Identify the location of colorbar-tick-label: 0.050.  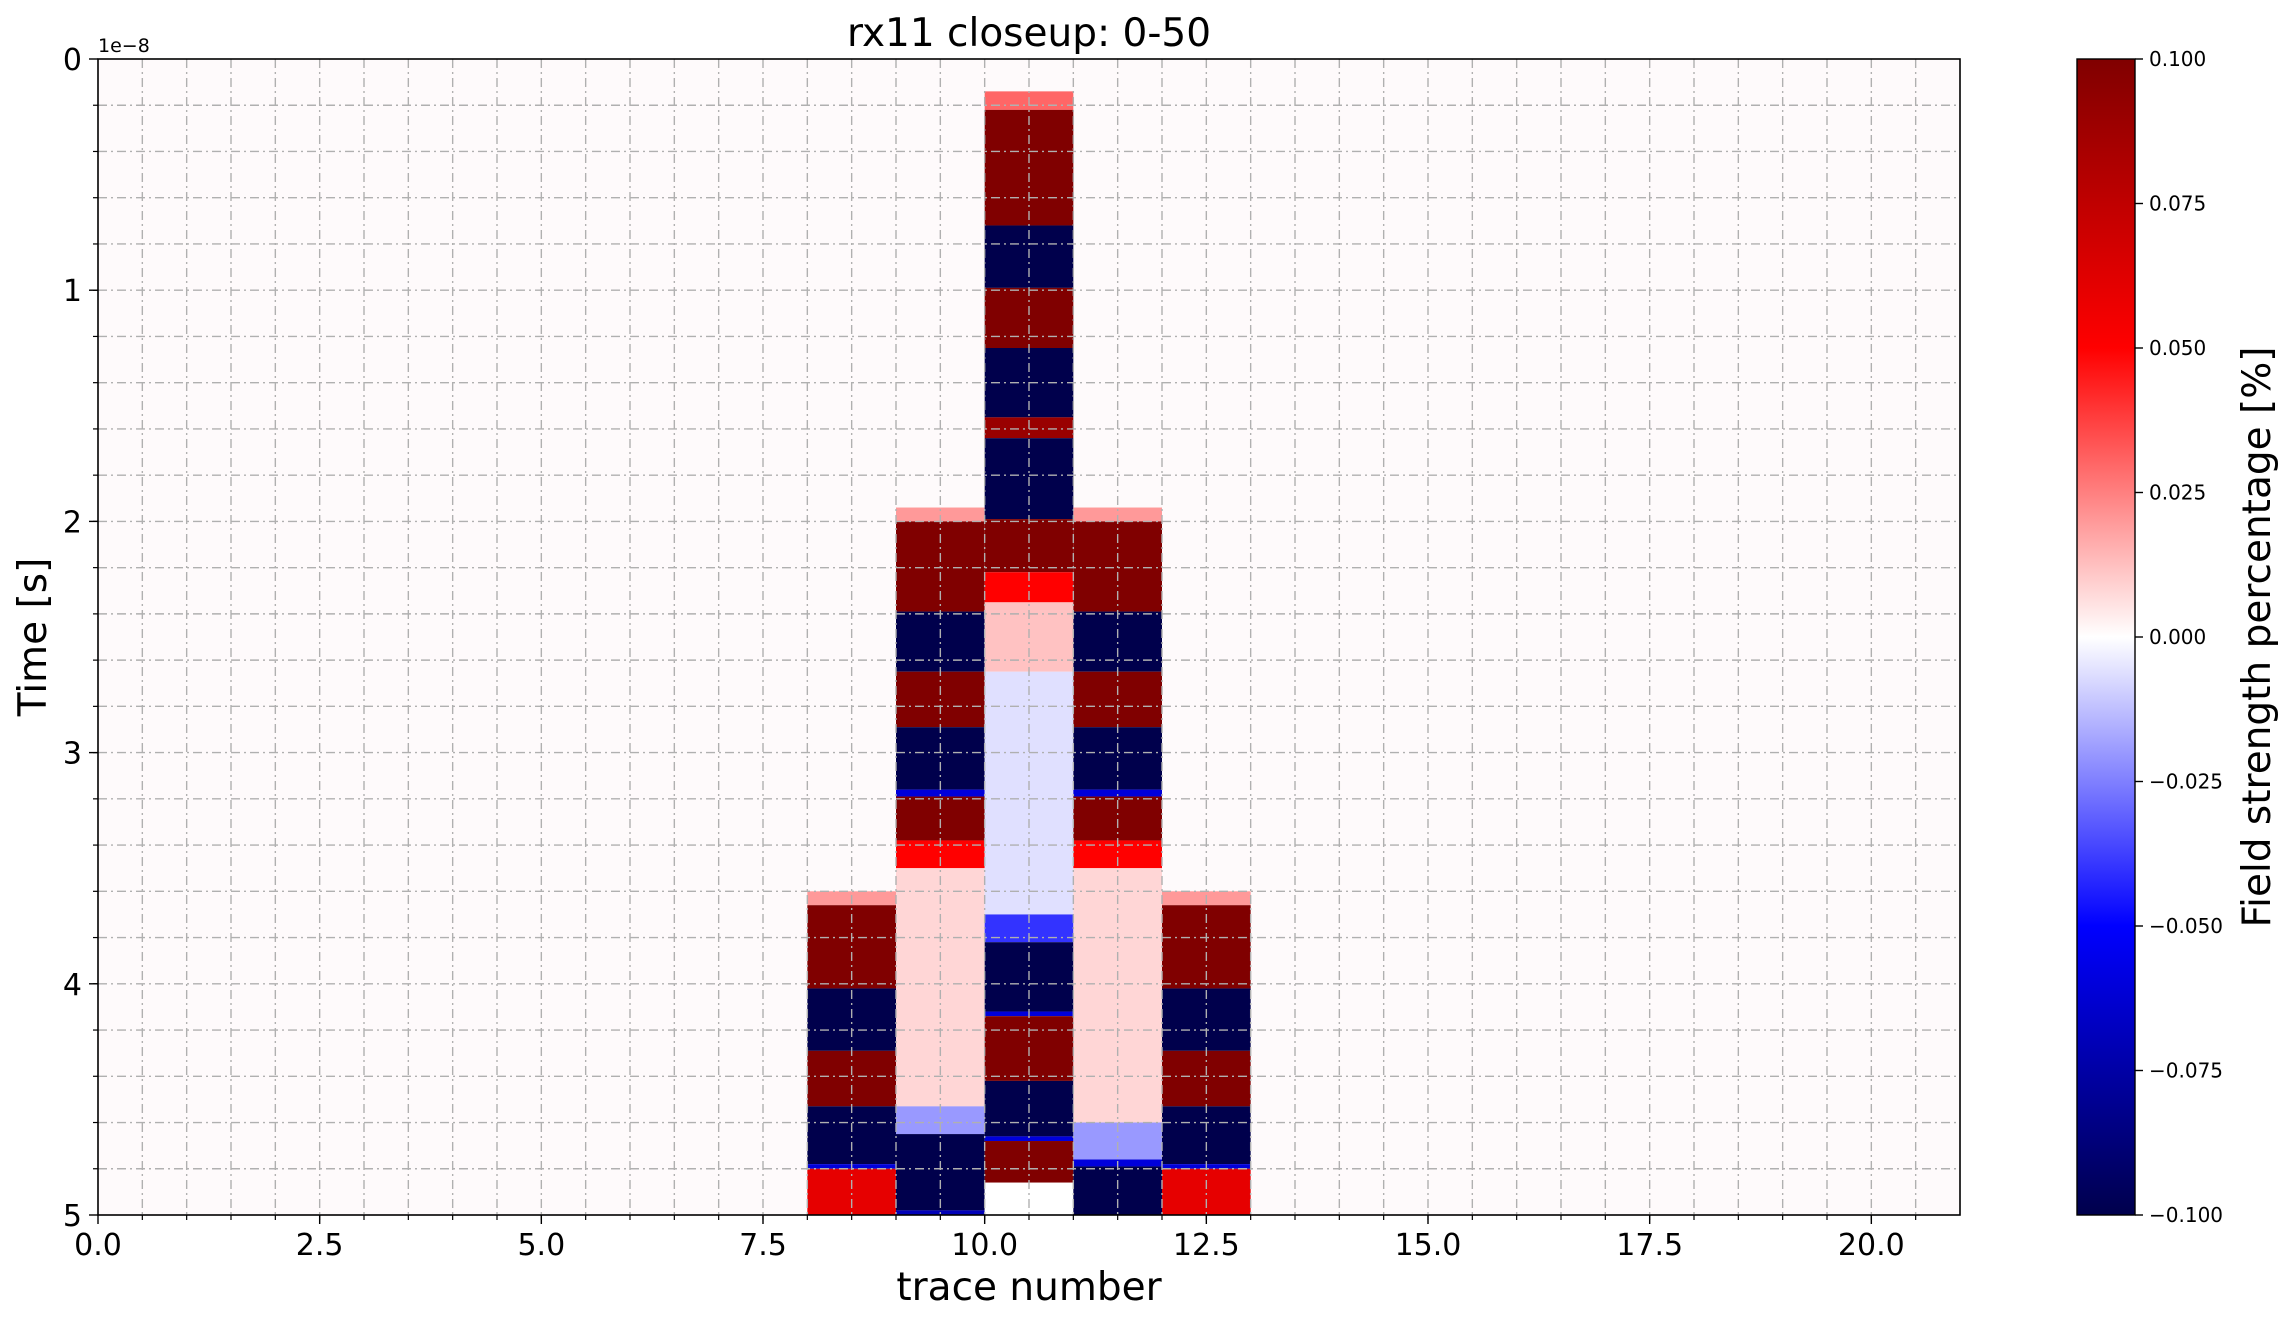
(2177, 348).